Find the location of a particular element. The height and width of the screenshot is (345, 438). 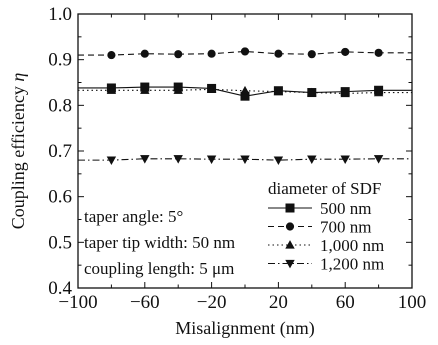

x-axis-label: Misalignment (nm) is located at coordinates (244, 328).